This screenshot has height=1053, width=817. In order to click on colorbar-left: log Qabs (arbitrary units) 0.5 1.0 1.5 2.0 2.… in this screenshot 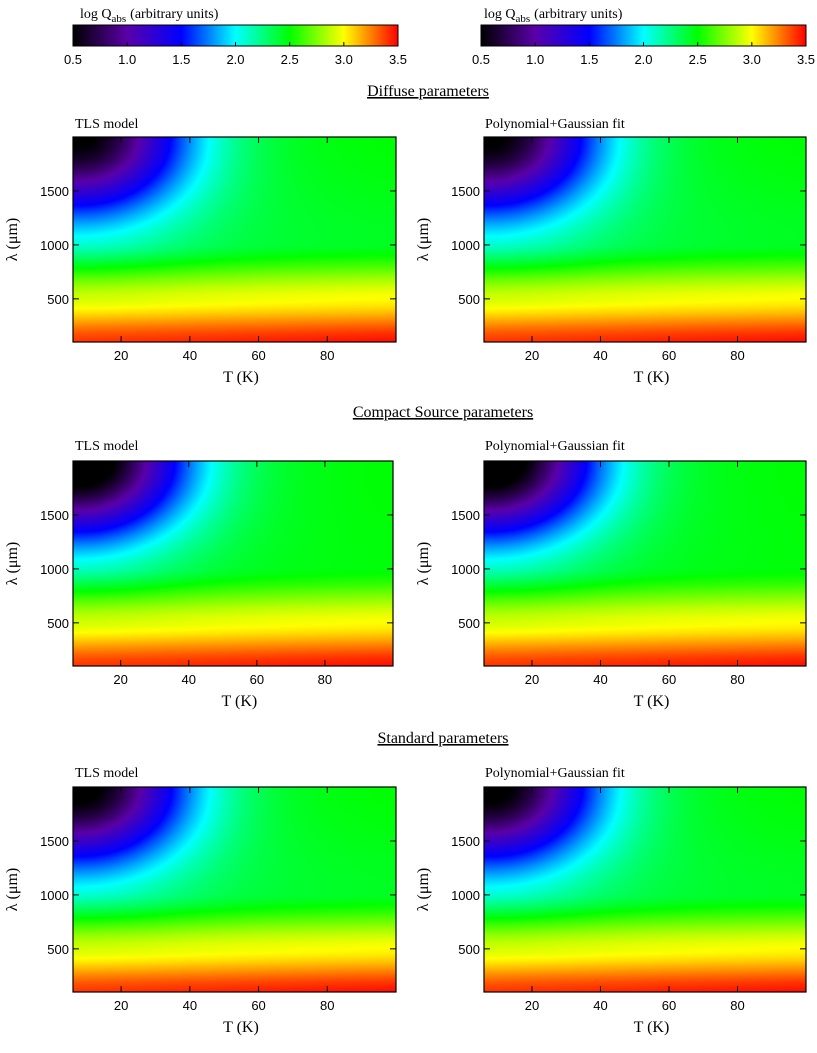, I will do `click(235, 37)`.